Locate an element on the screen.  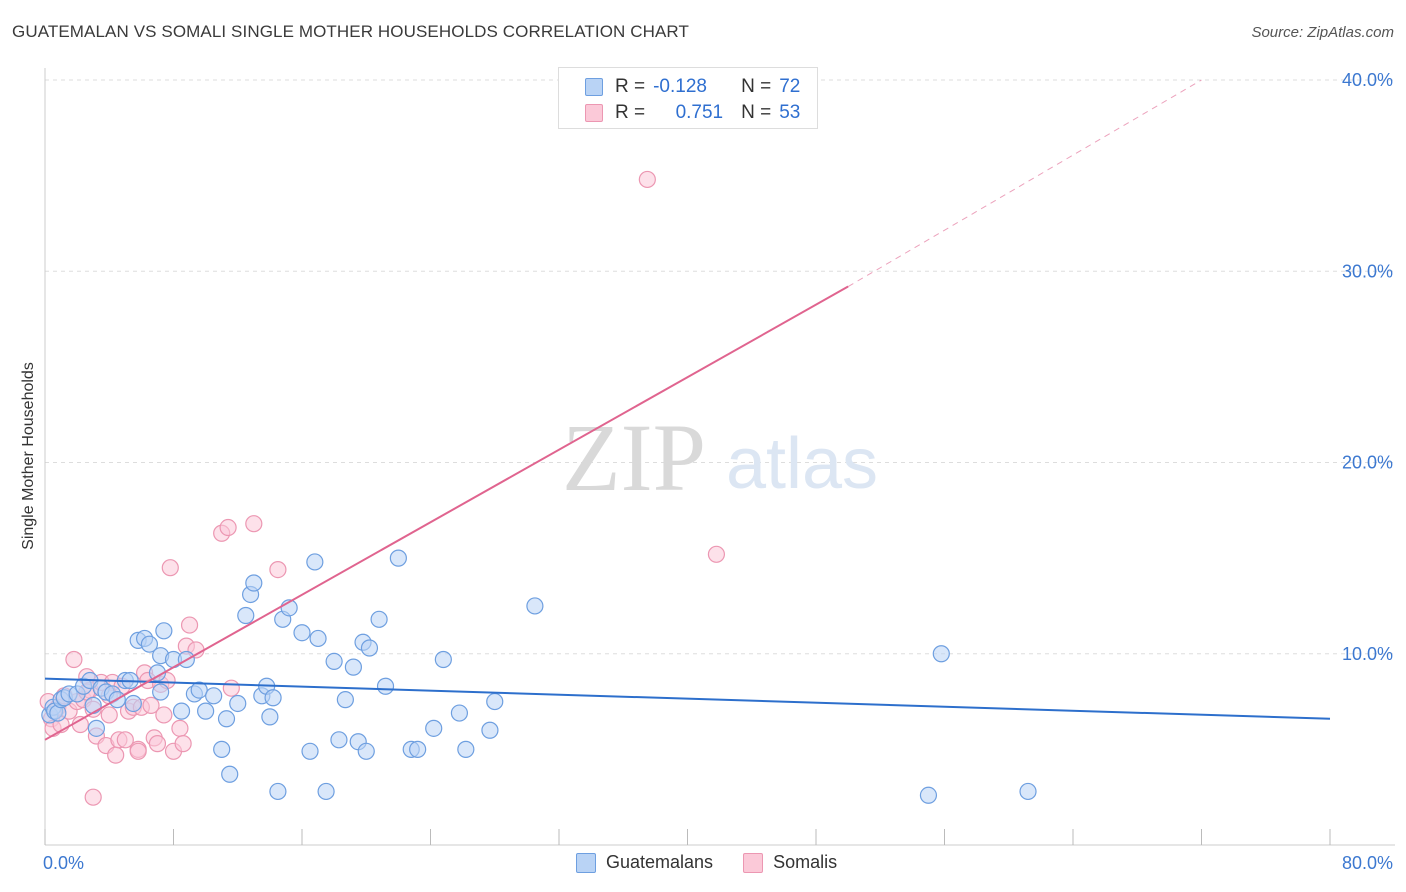
legend-item-guatemalans: Guatemalans is located at coordinates (644, 862).